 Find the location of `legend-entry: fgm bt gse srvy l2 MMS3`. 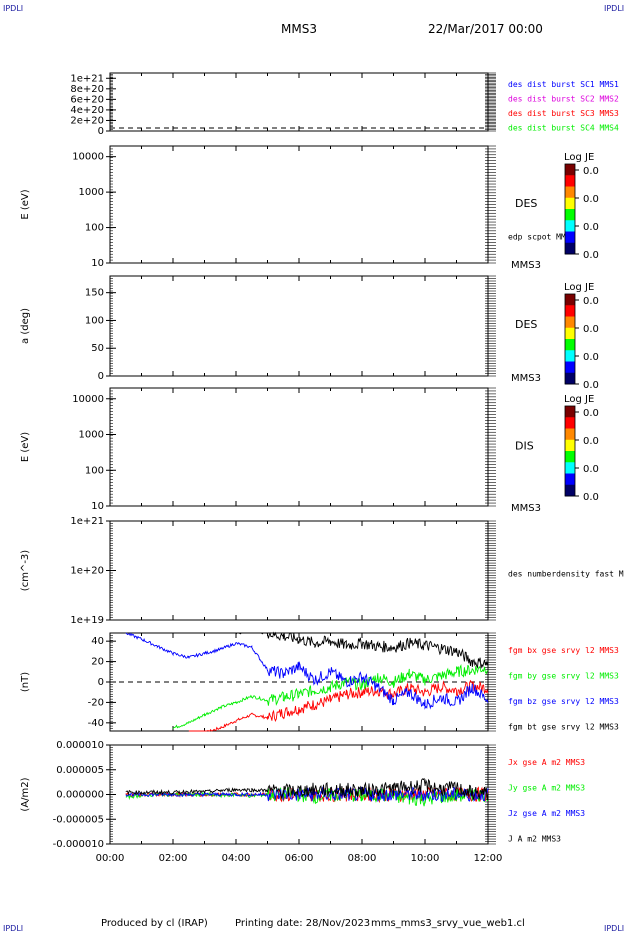

legend-entry: fgm bt gse srvy l2 MMS3 is located at coordinates (563, 727).